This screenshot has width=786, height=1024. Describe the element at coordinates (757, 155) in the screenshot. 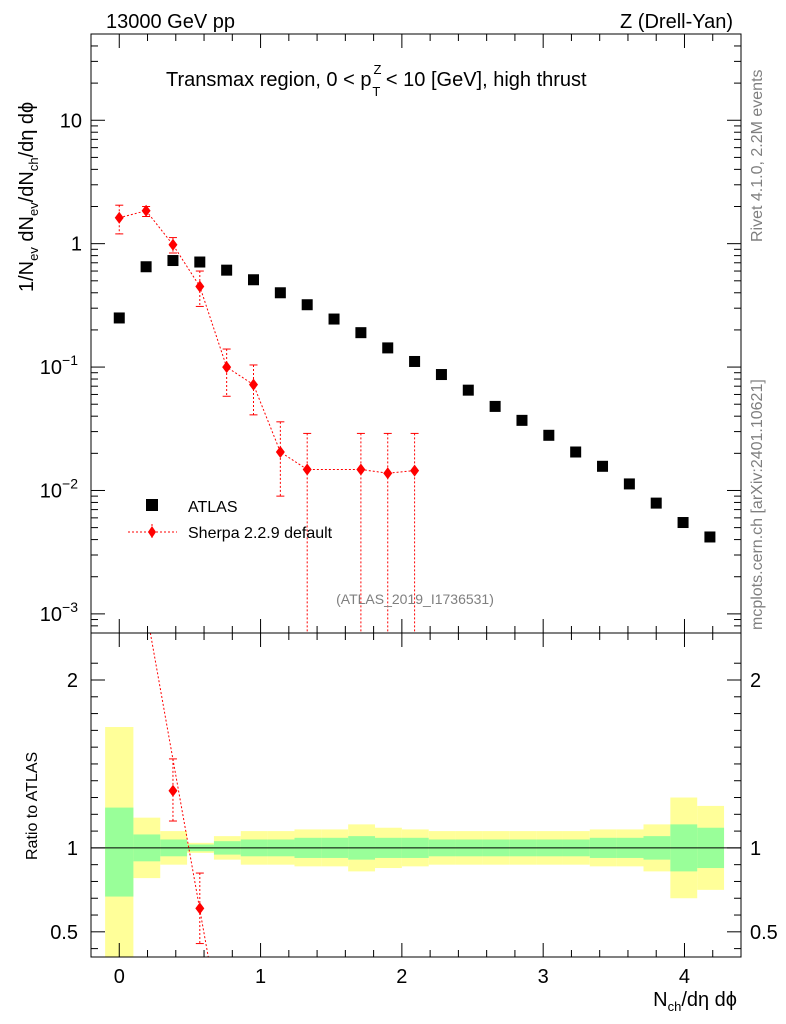

I see `side-label-top: Rivet 4.1.0, 2.2M events` at that location.